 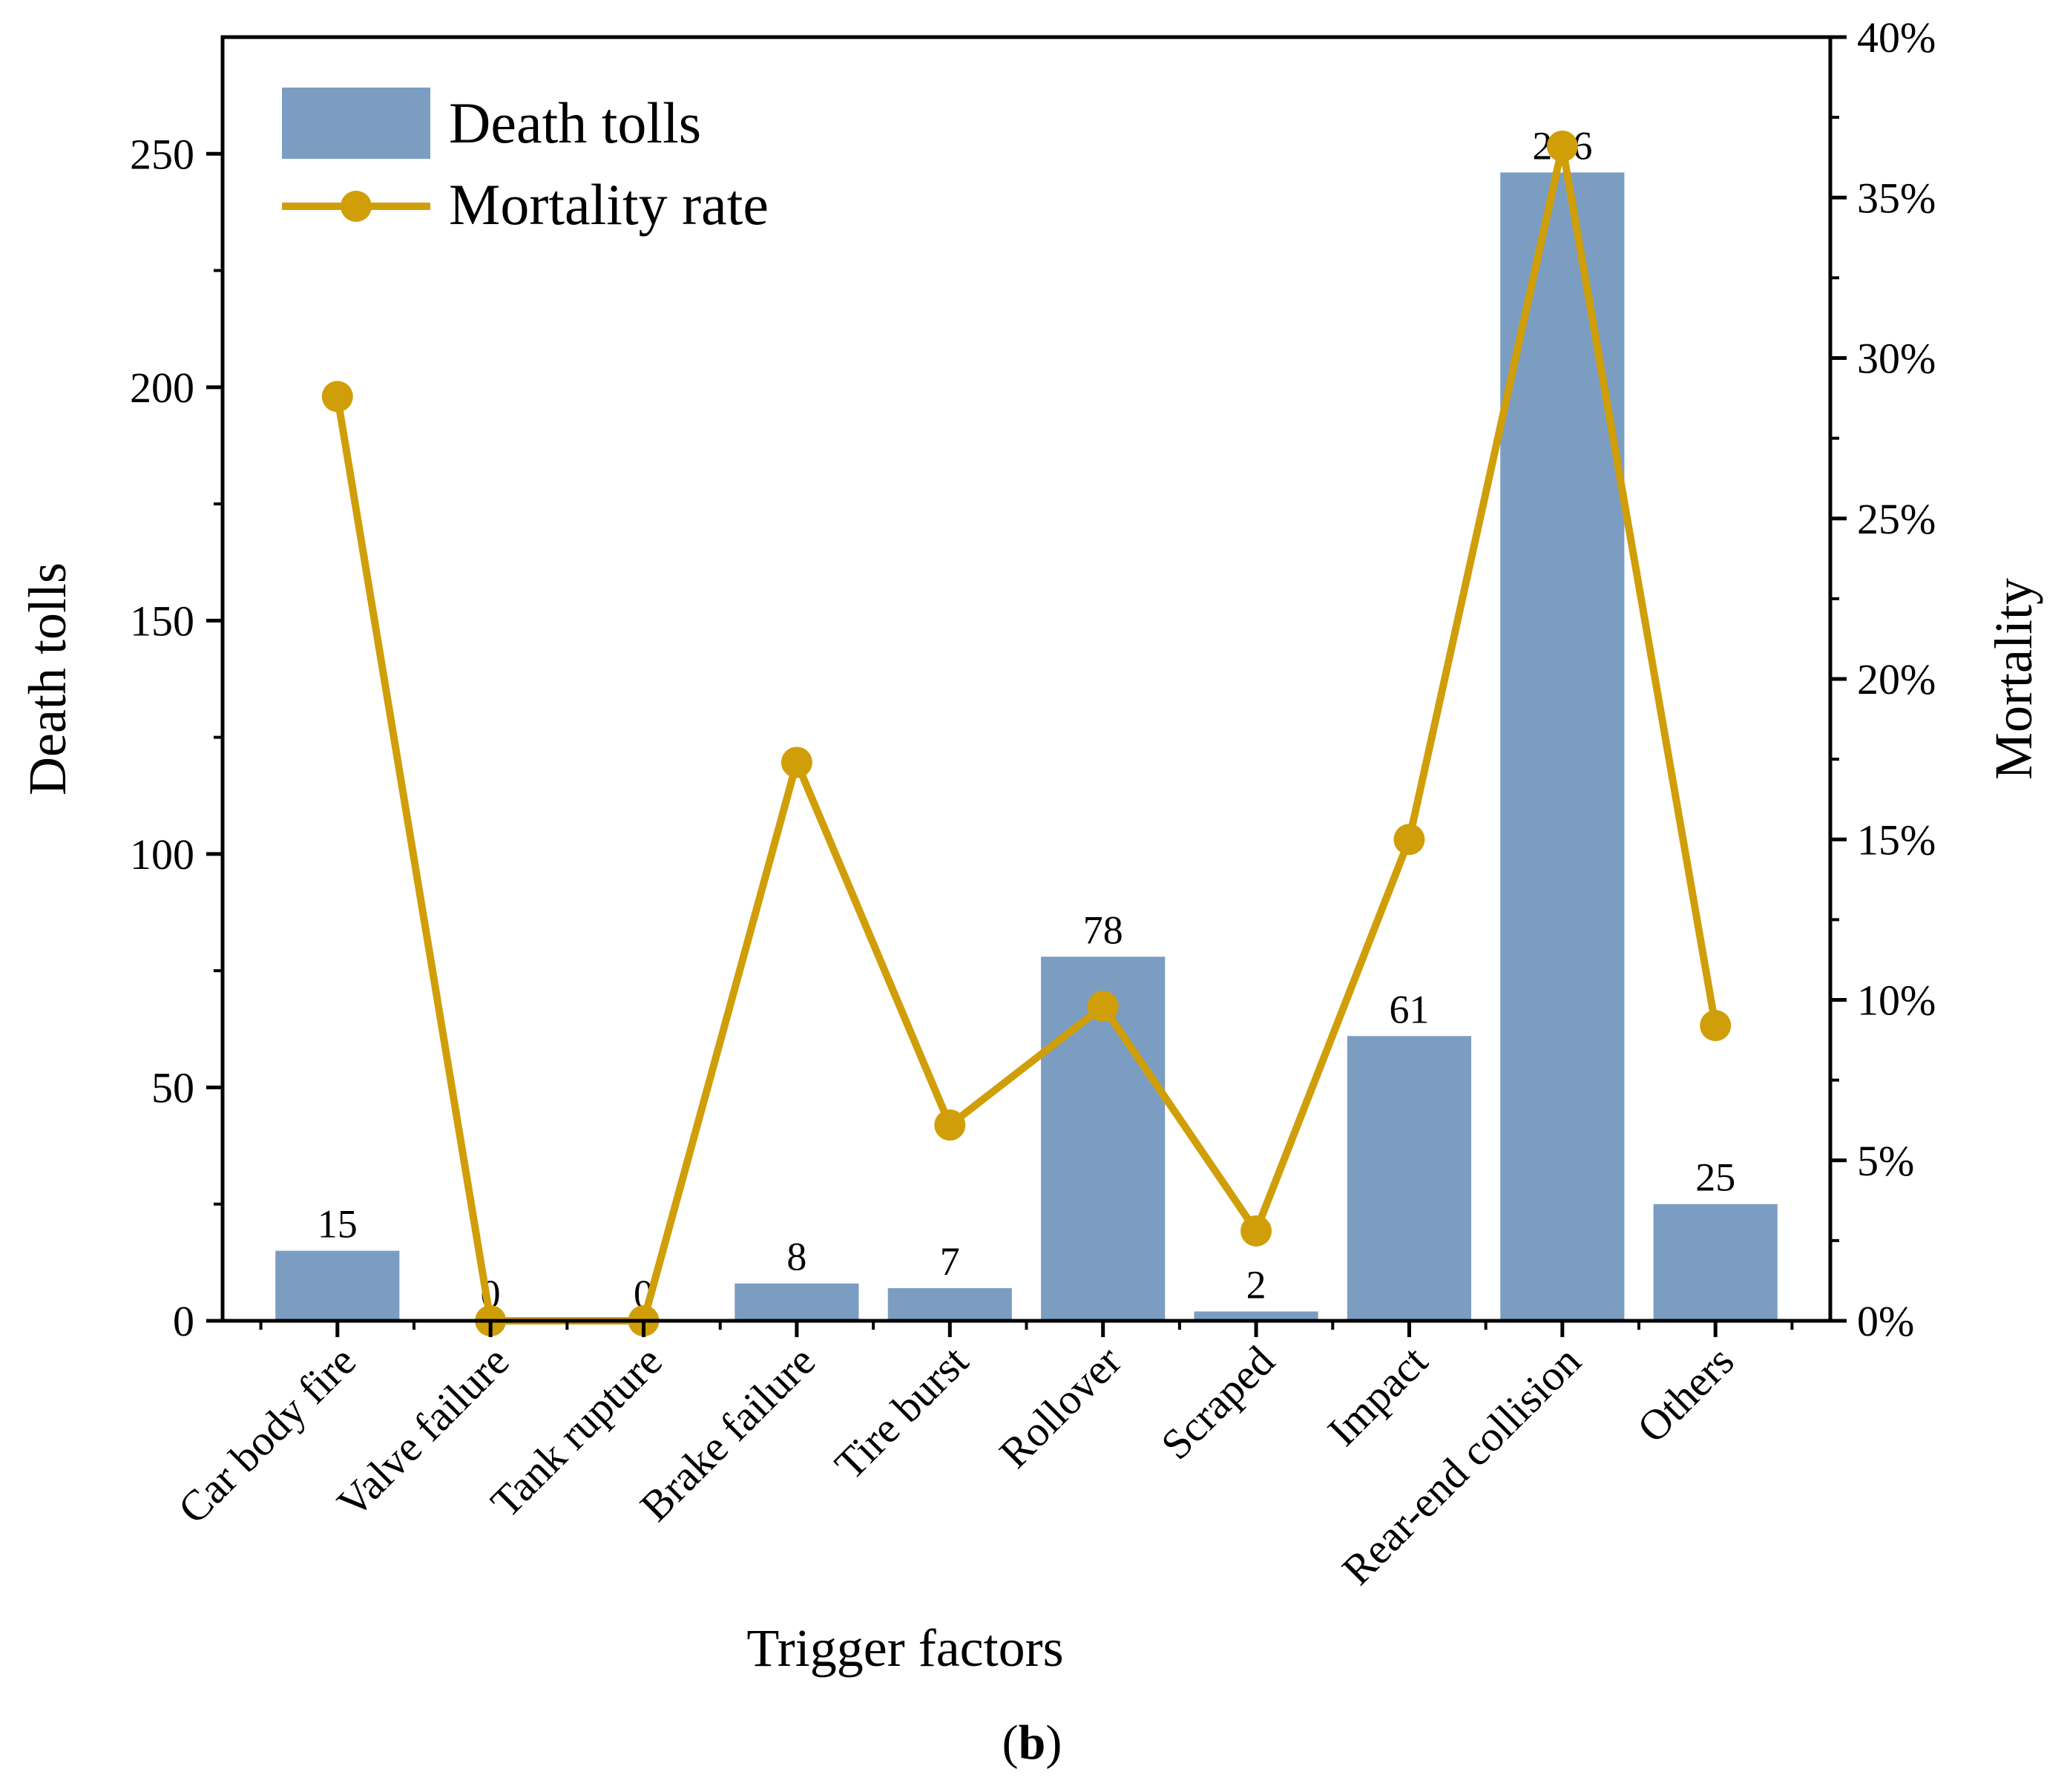 What do you see at coordinates (949, 1304) in the screenshot?
I see `bar-tire-burst` at bounding box center [949, 1304].